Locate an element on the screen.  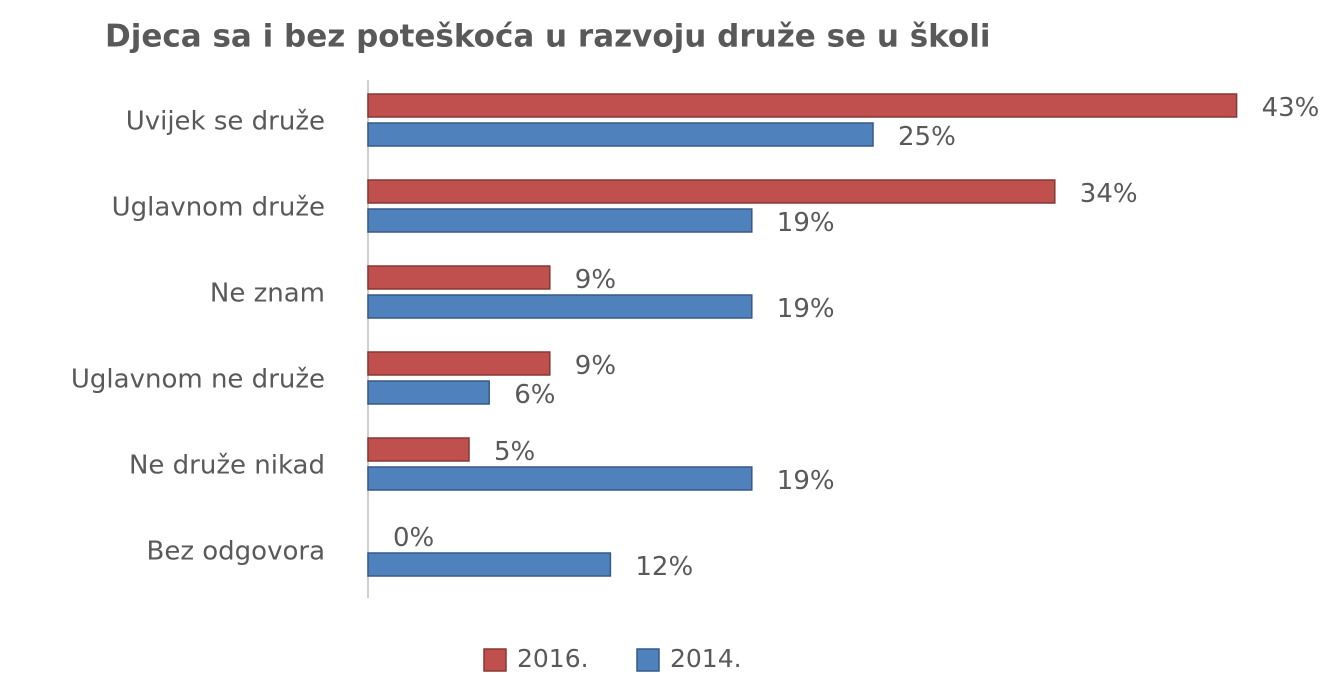
value-label: 0% is located at coordinates (413, 538).